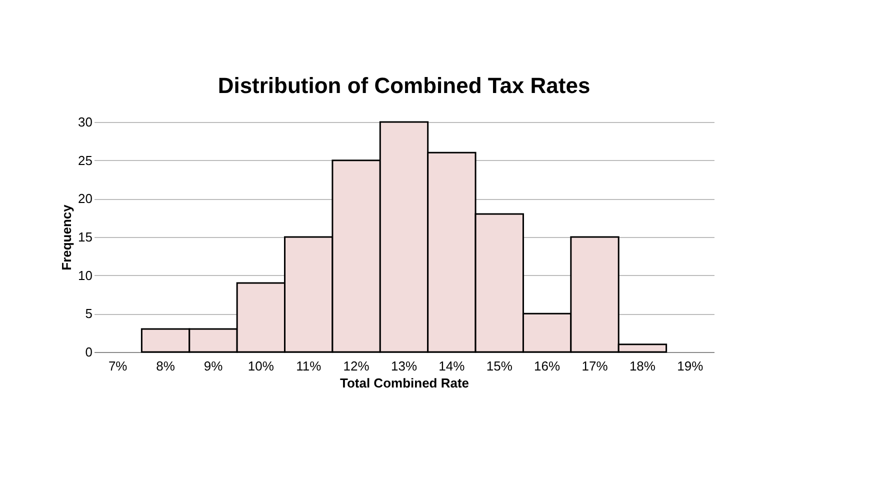  Describe the element at coordinates (452, 366) in the screenshot. I see `x-tick-label: 14%` at that location.